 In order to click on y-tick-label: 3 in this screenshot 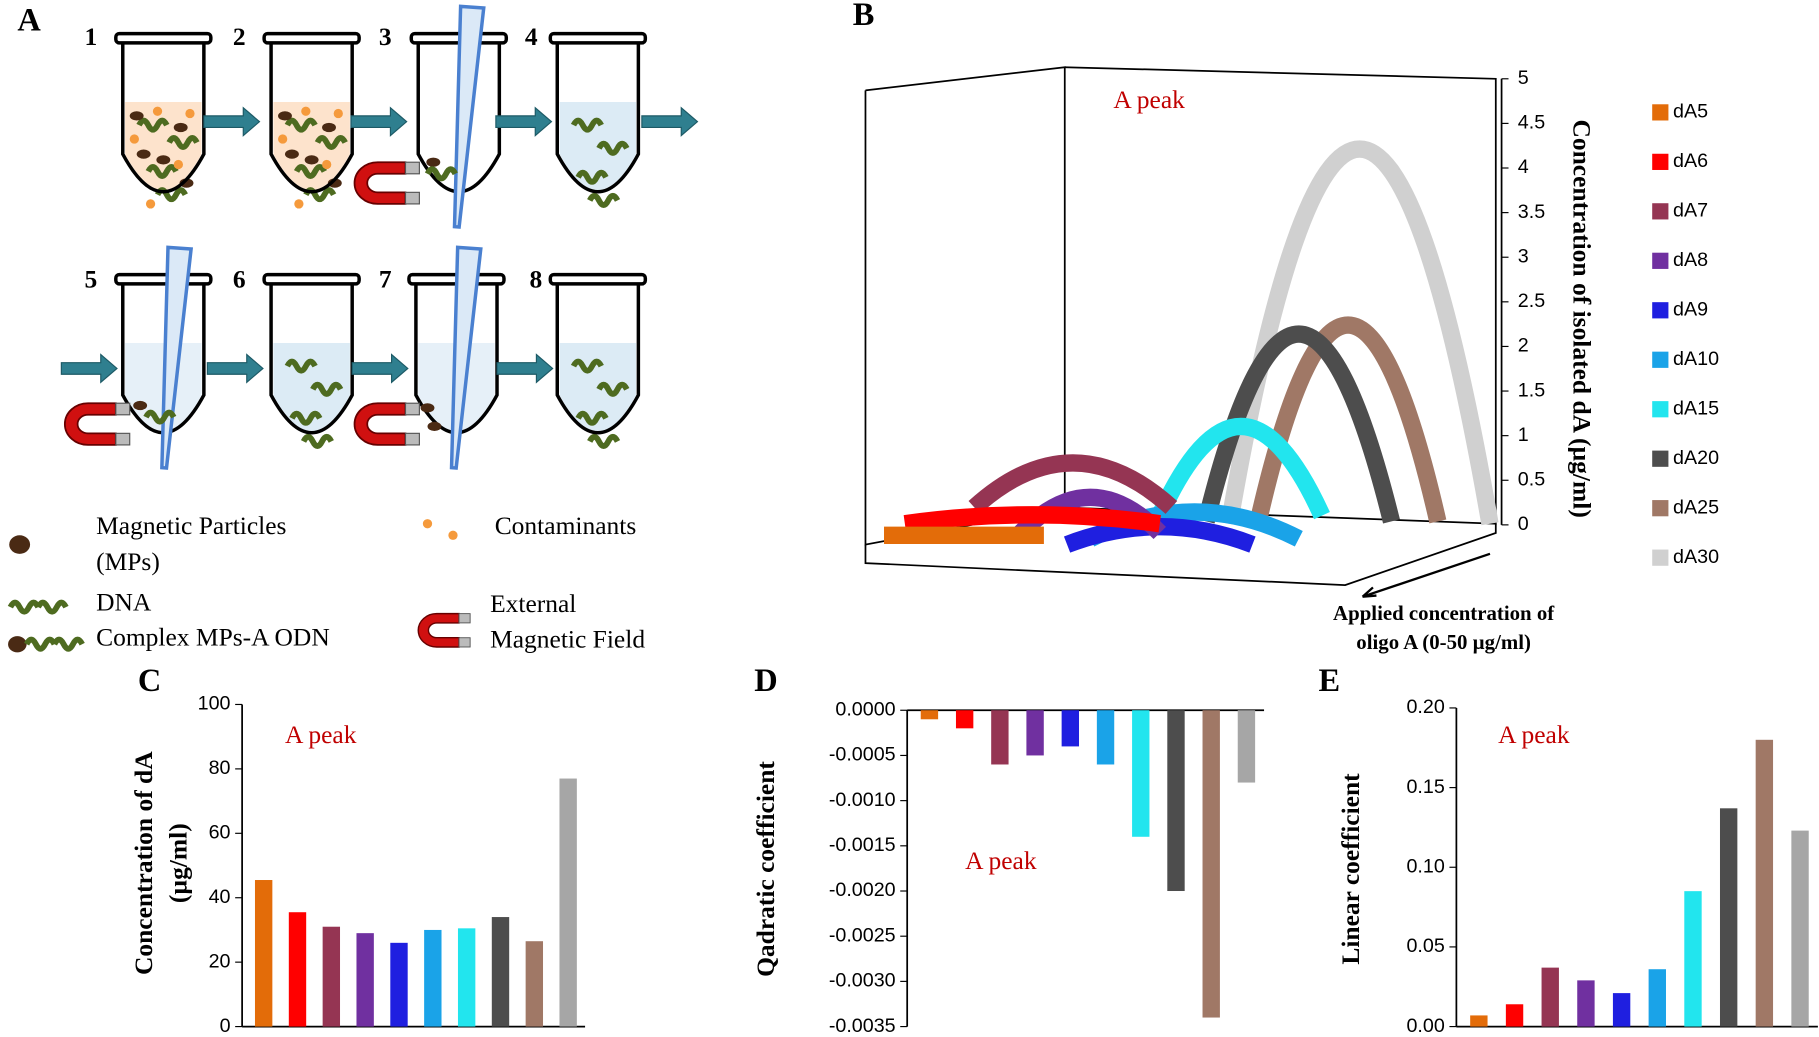, I will do `click(1523, 256)`.